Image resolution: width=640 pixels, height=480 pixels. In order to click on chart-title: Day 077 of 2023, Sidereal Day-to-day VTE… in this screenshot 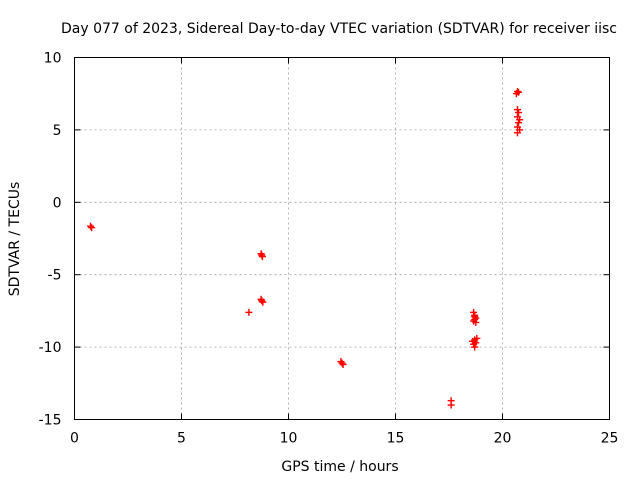, I will do `click(339, 29)`.